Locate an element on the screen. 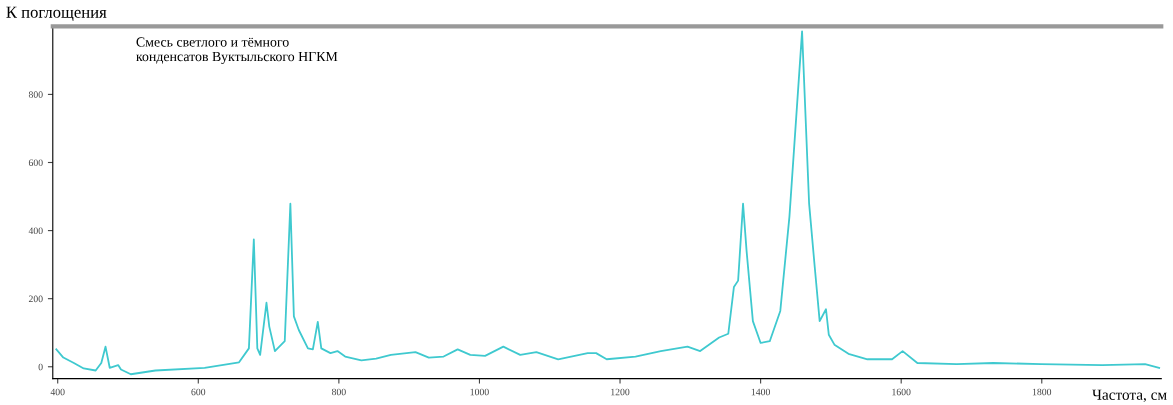 This screenshot has width=1173, height=405. x-tick-label: 1800 is located at coordinates (1042, 392).